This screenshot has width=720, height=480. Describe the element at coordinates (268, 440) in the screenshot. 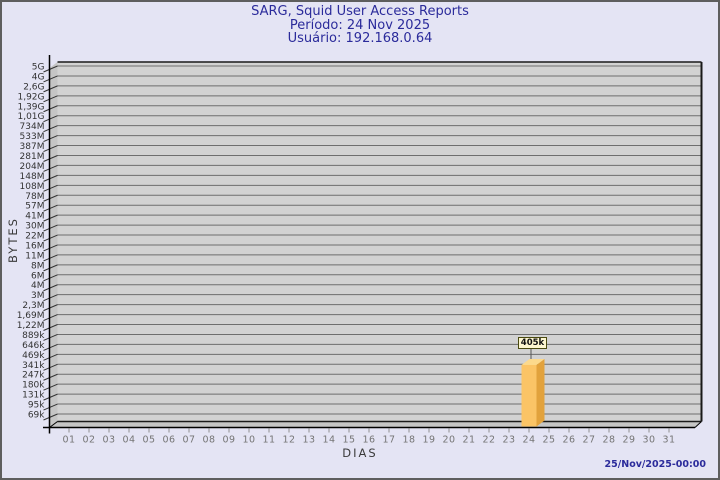

I see `x-tick-label: 11` at that location.